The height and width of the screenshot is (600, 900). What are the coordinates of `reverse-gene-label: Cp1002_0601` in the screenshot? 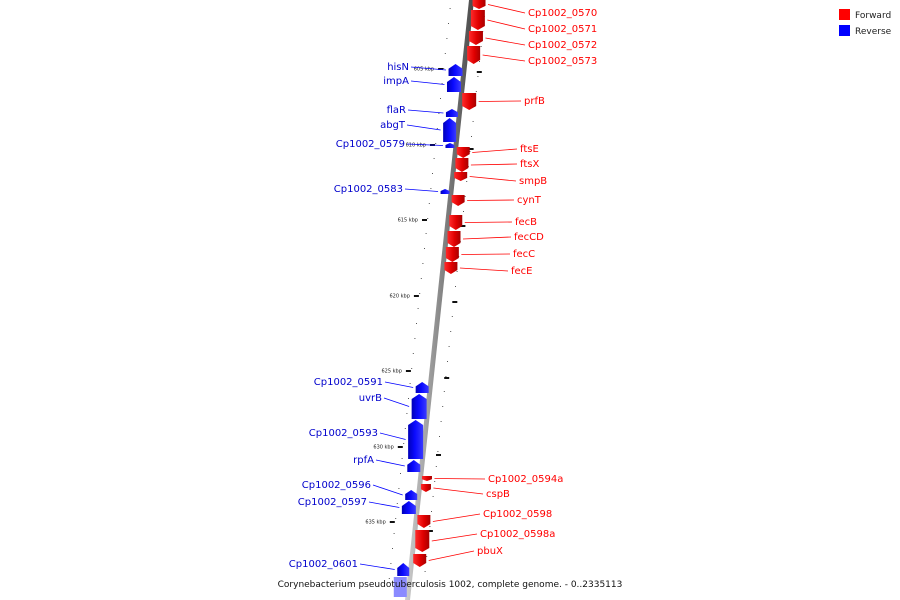 It's located at (323, 564).